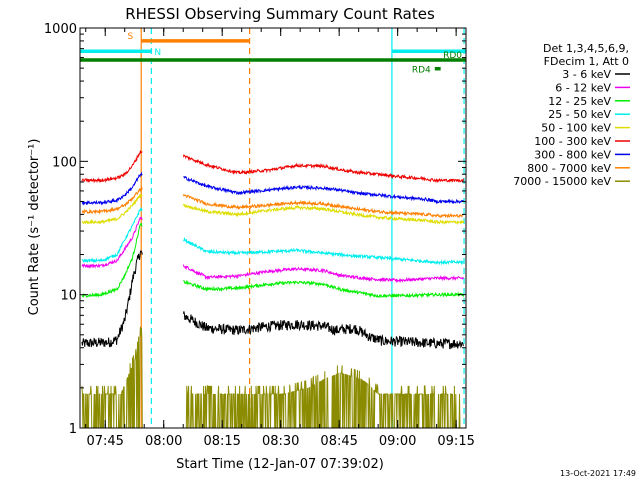 The image size is (640, 480). Describe the element at coordinates (68, 296) in the screenshot. I see `y-tick-label: 10` at that location.